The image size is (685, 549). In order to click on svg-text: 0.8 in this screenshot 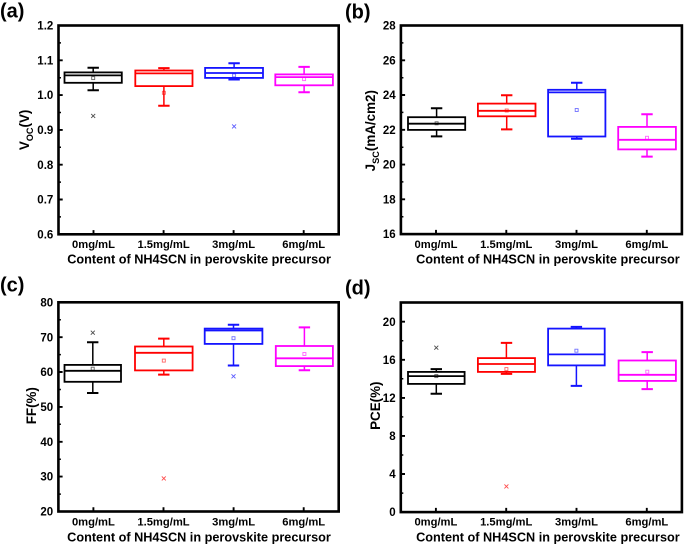, I will do `click(45, 166)`.